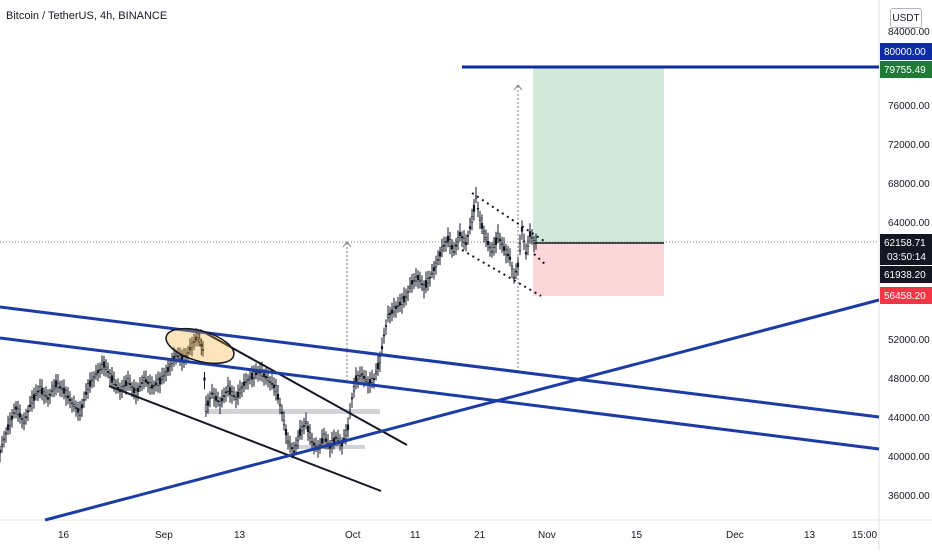  What do you see at coordinates (347, 244) in the screenshot?
I see `projection-arrow-1-head` at bounding box center [347, 244].